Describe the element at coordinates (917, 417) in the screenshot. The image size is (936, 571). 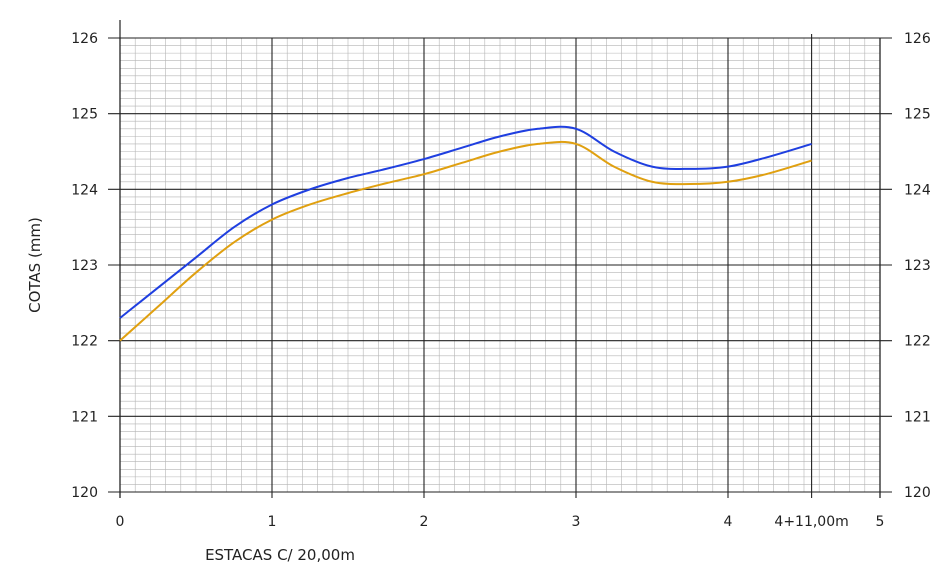
I see `y-tick-label-right: 121` at that location.